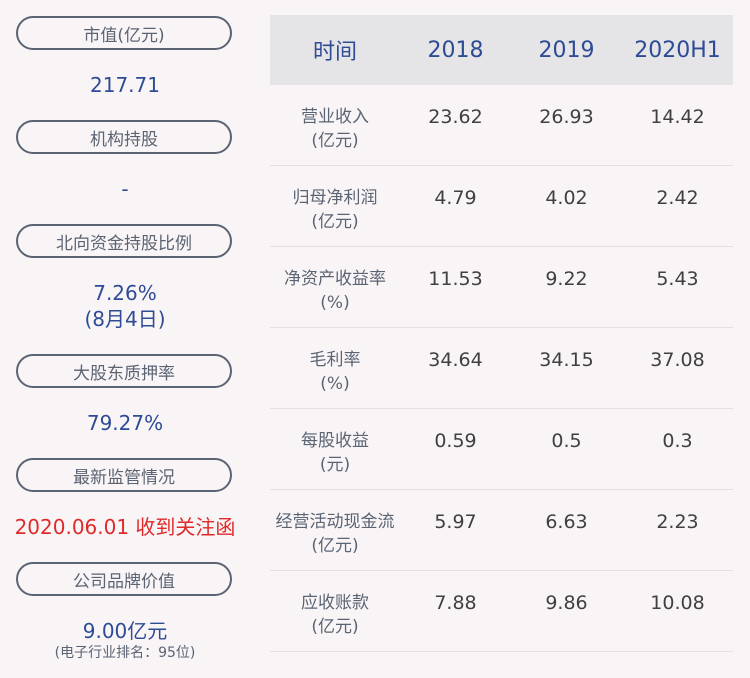 This screenshot has width=750, height=678. I want to click on cell-2019: 9.86, so click(566, 603).